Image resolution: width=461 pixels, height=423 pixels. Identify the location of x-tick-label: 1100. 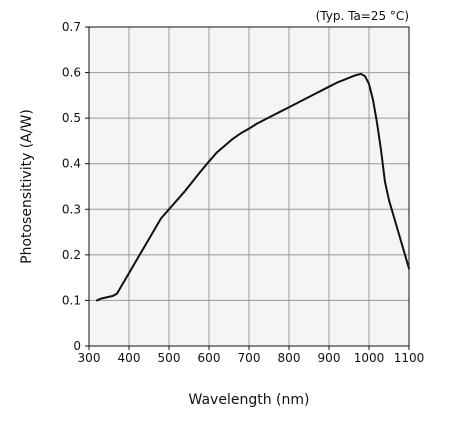
(409, 358).